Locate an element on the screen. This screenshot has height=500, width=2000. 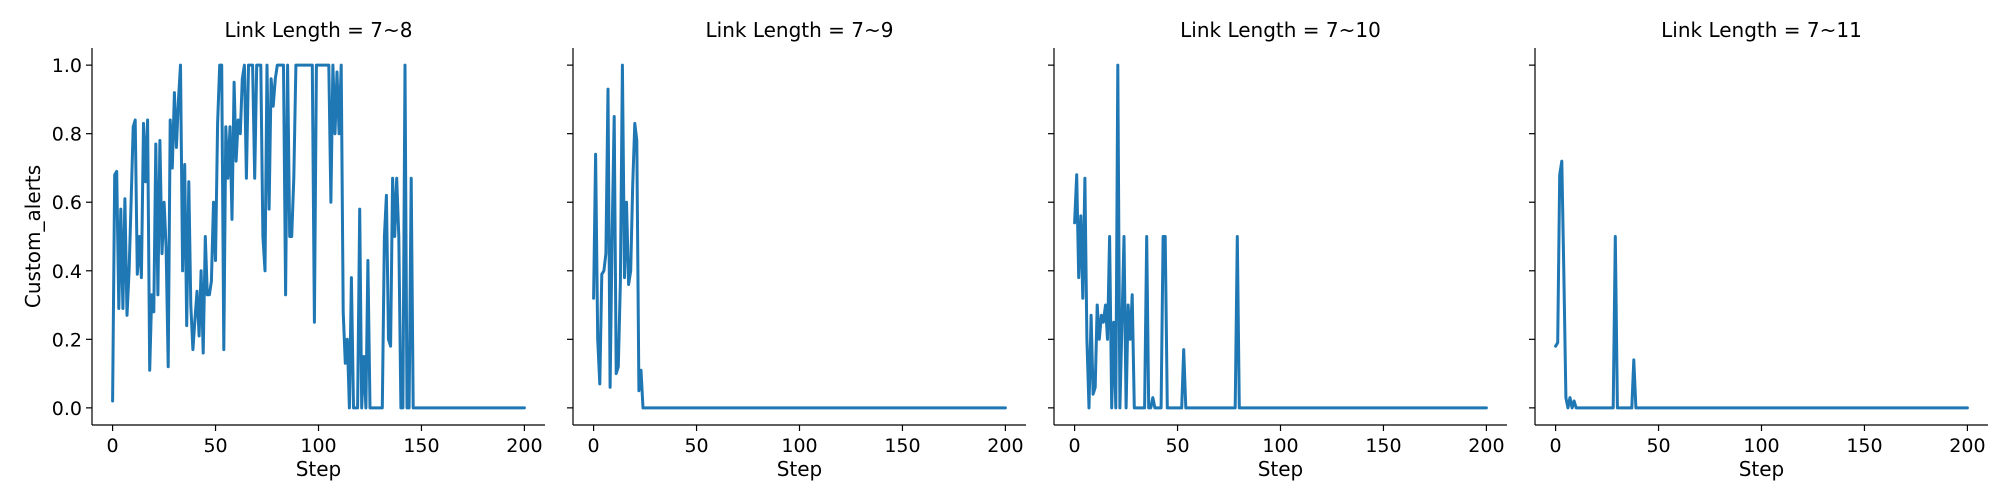
panel-title: Link Length = 7~11 is located at coordinates (1761, 30).